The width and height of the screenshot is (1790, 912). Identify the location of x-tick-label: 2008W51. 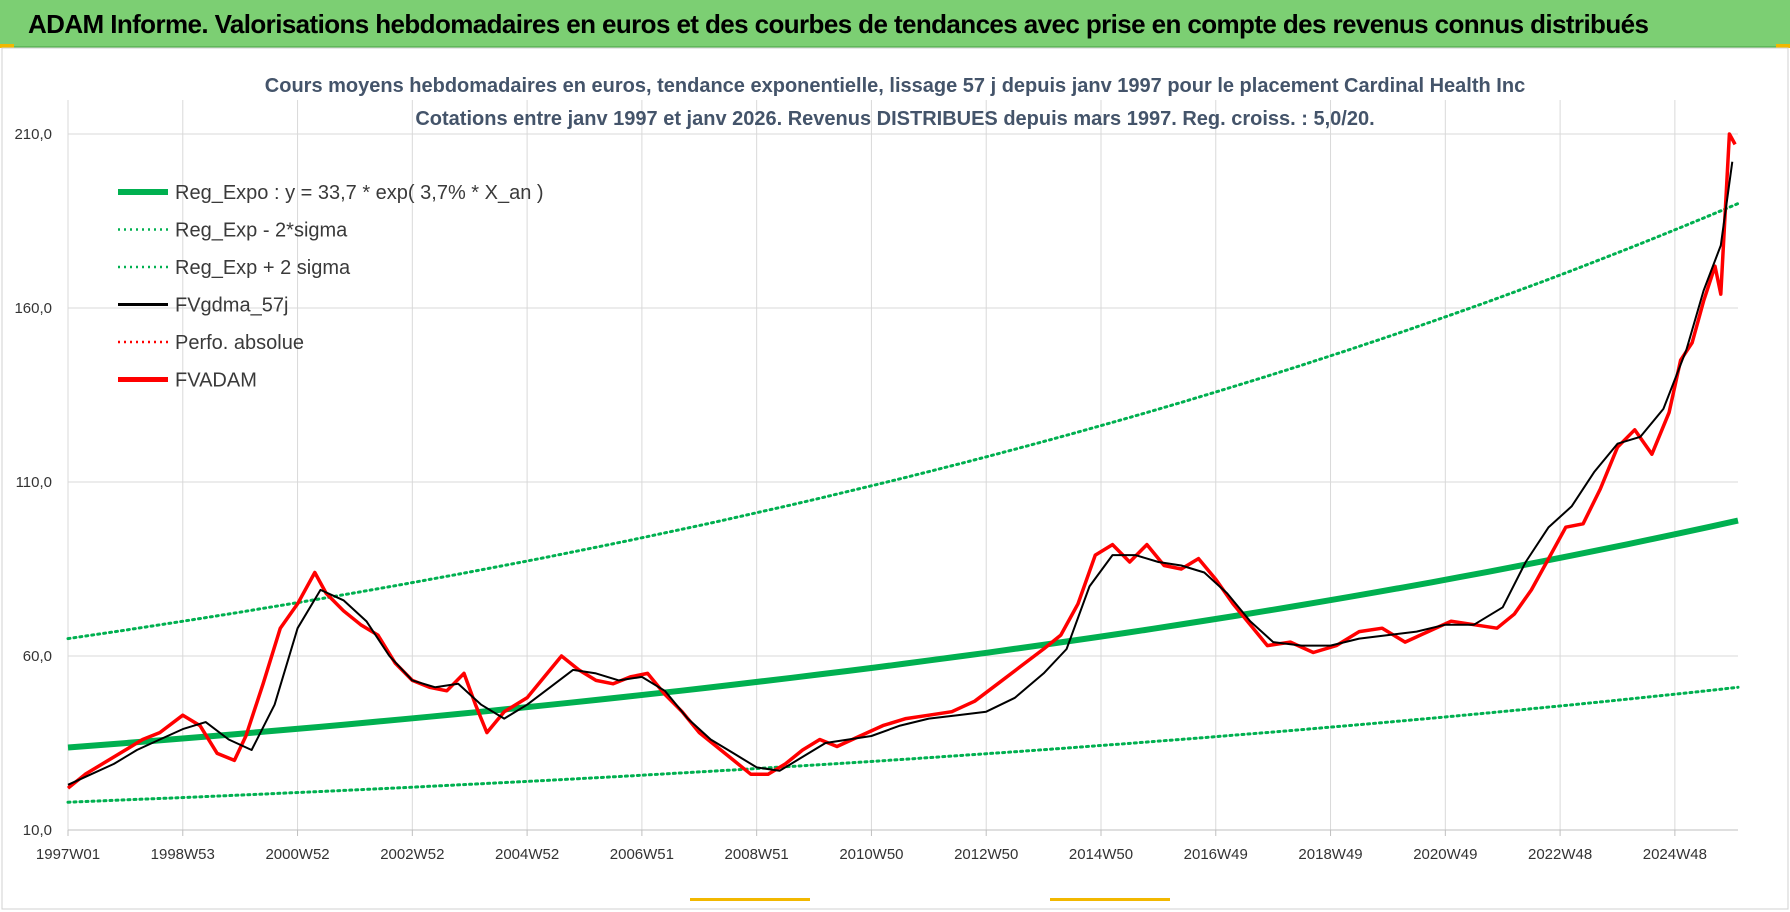
(757, 854).